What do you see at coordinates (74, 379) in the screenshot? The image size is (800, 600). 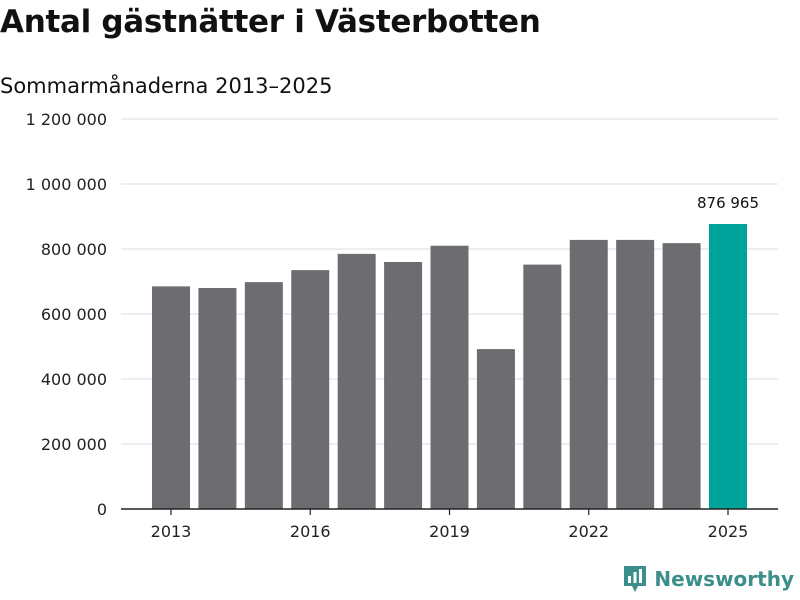 I see `y-tick-label: 400 000` at bounding box center [74, 379].